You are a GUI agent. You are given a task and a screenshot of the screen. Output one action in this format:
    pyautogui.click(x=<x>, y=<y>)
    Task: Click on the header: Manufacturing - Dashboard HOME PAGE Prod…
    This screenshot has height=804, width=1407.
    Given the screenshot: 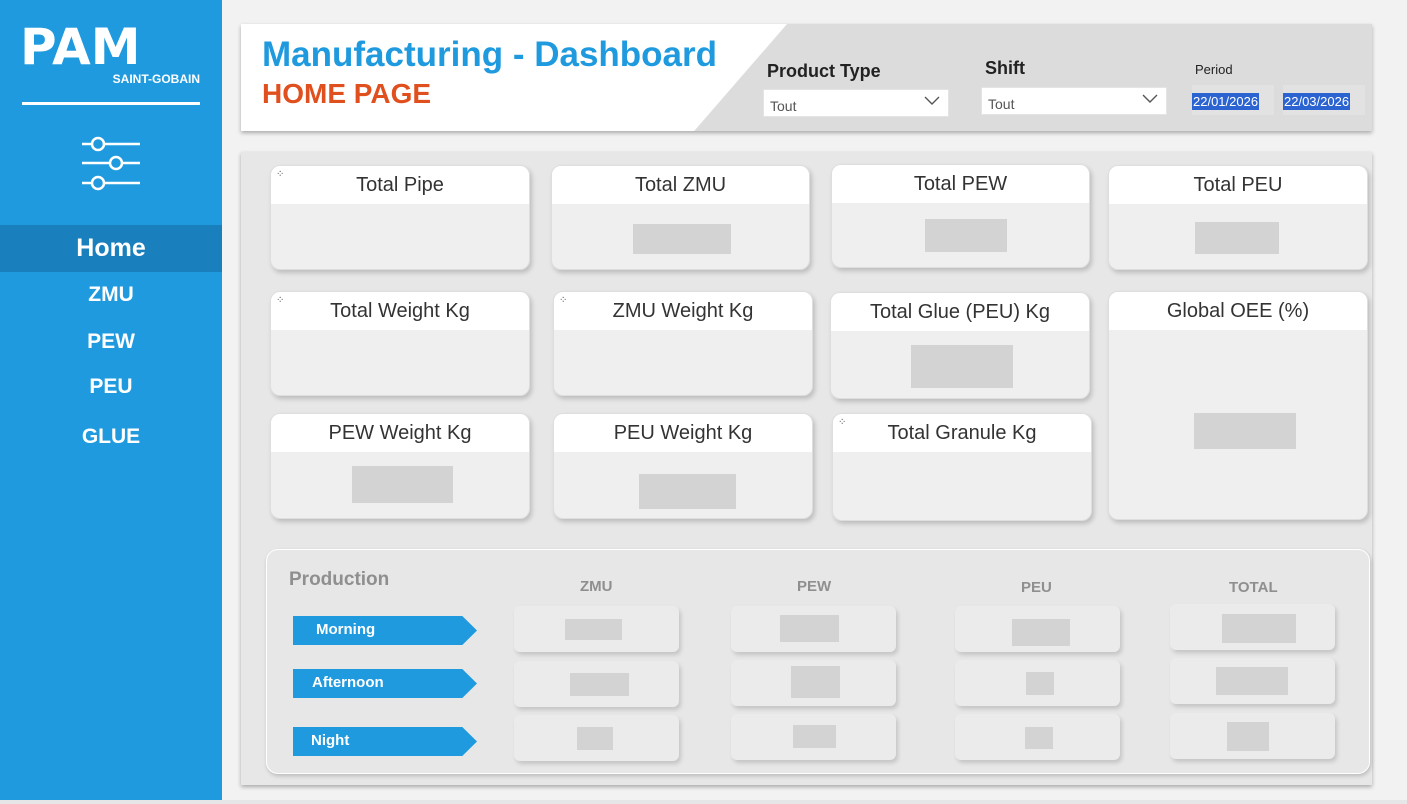 What is the action you would take?
    pyautogui.click(x=806, y=77)
    